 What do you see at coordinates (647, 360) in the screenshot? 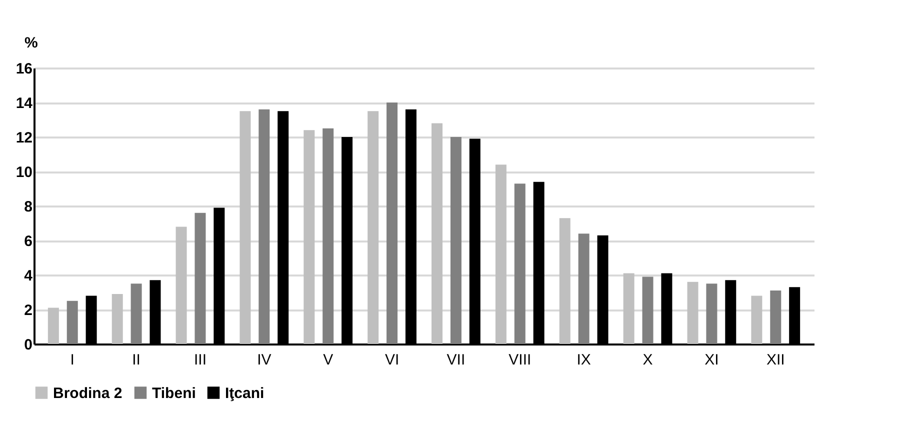
I see `x-tick-label: X` at bounding box center [647, 360].